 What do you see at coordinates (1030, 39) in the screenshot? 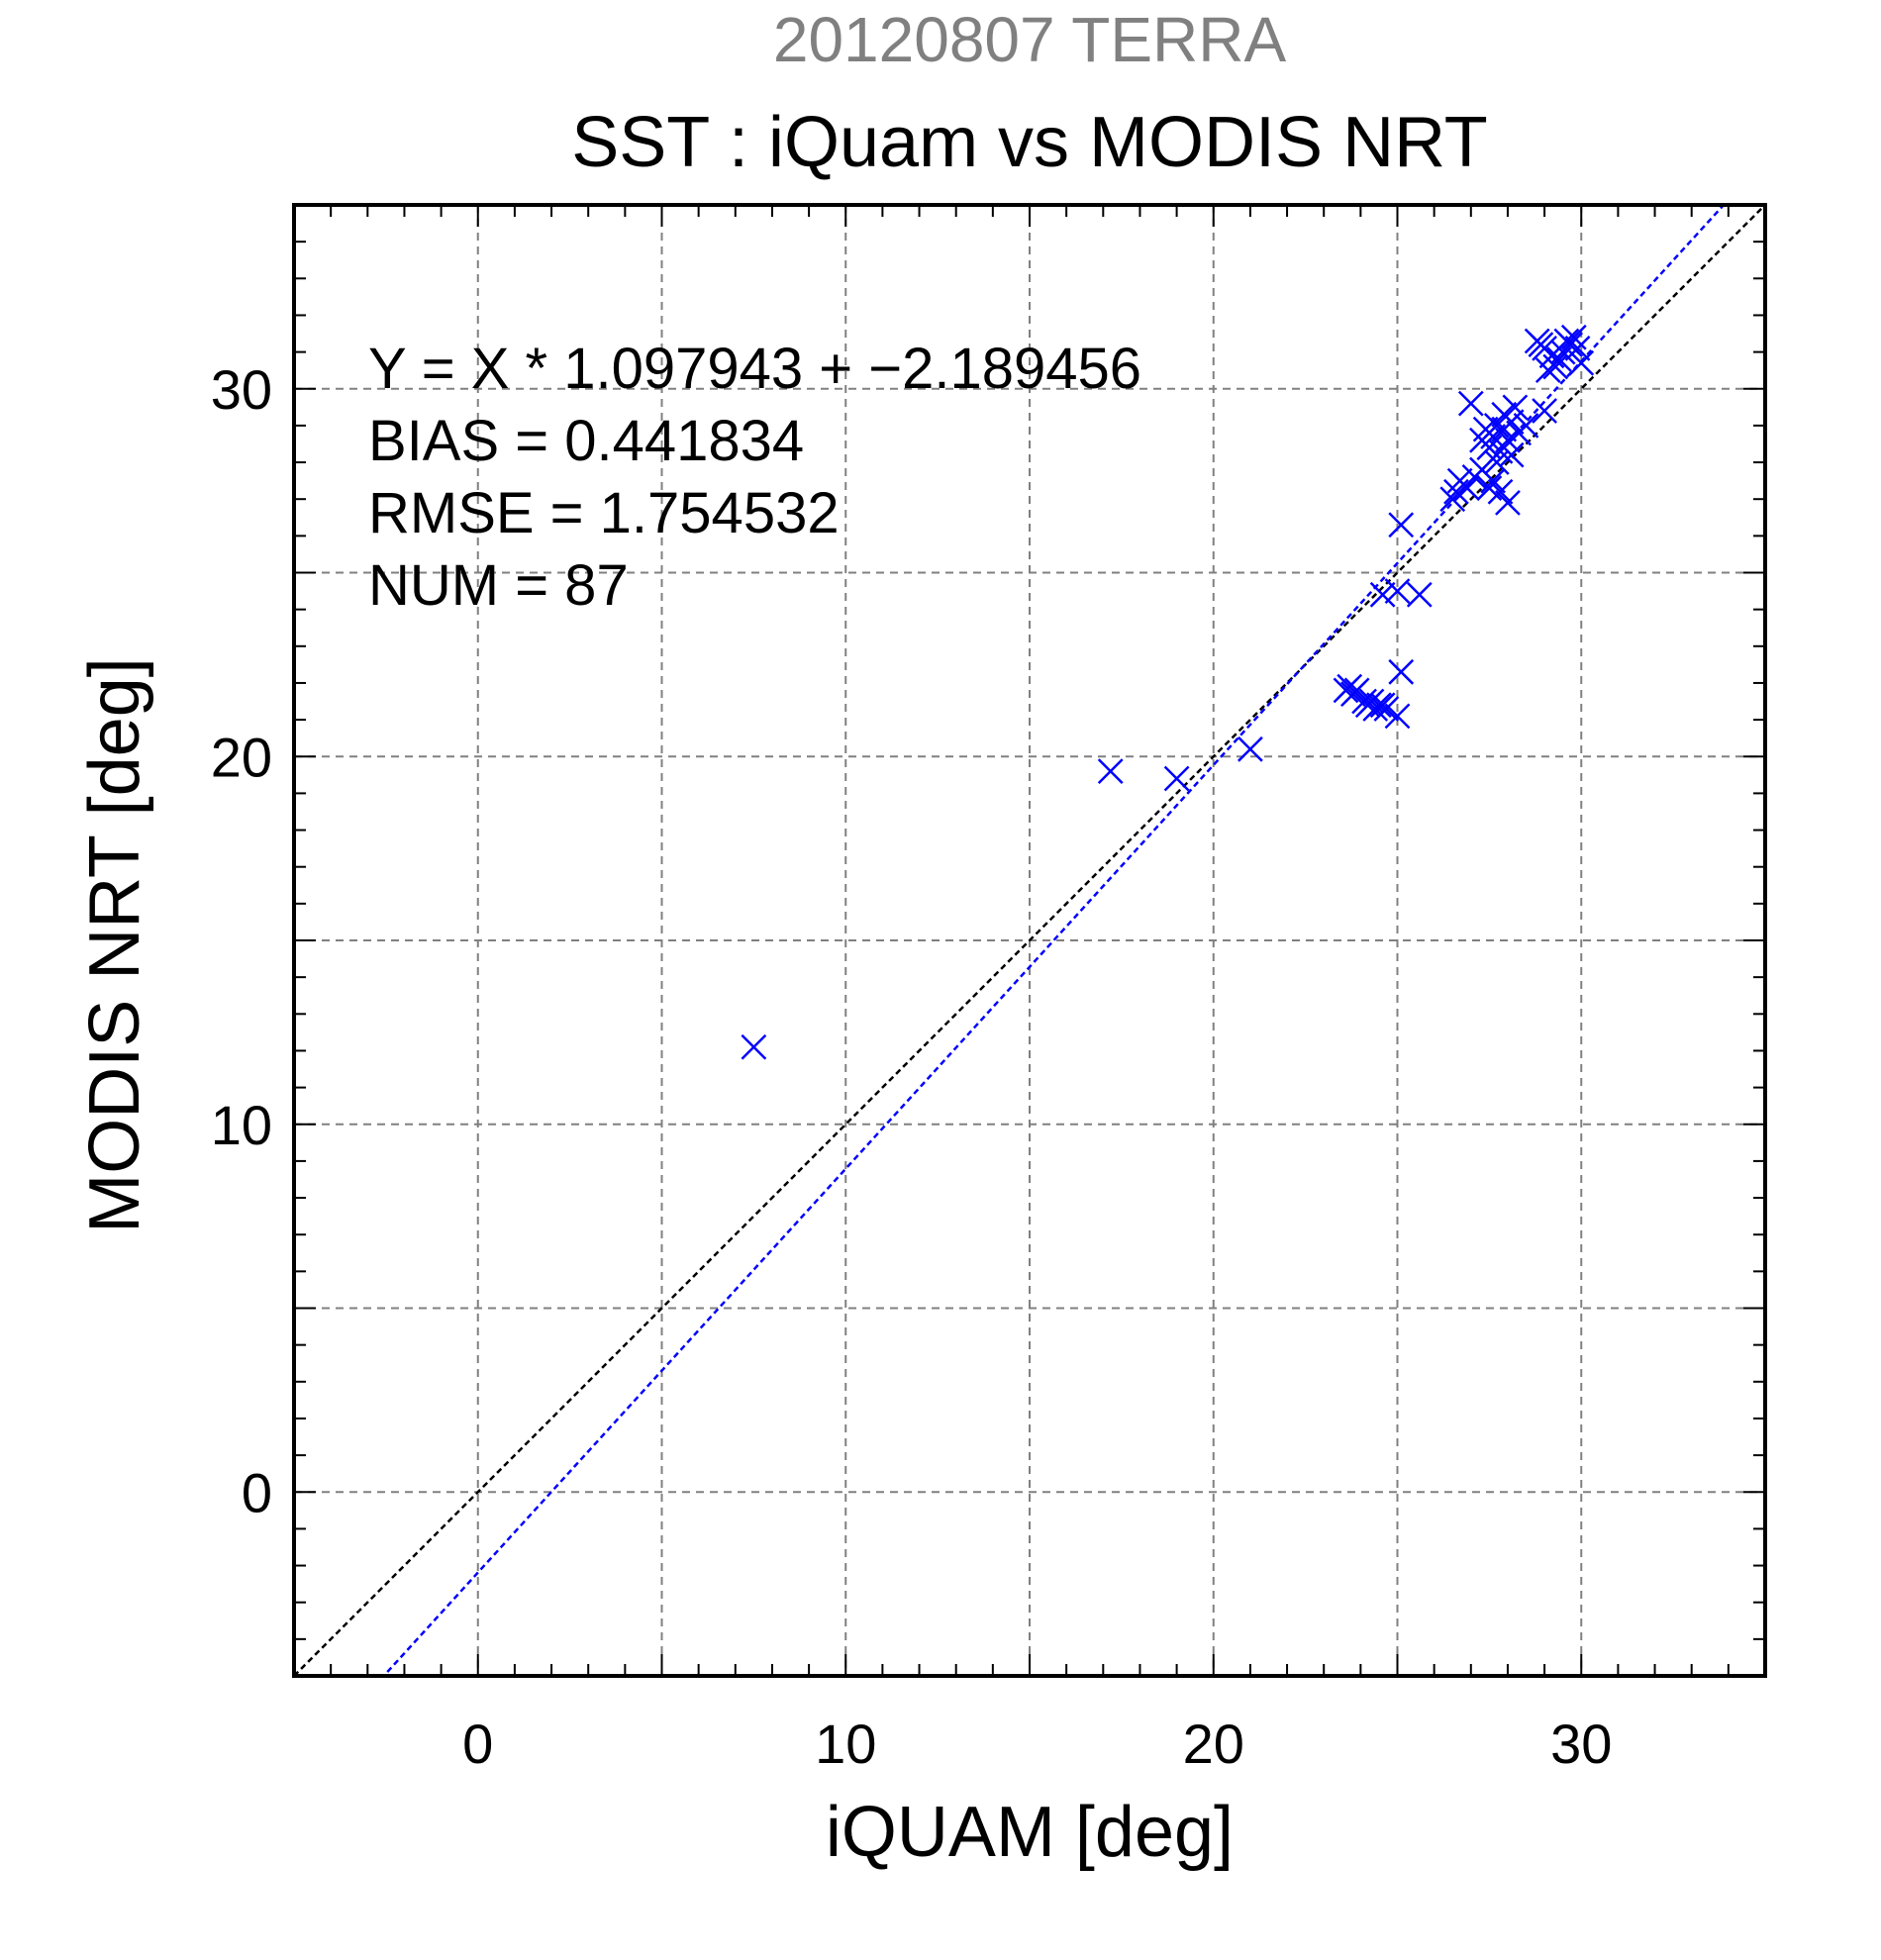
I see `chart-supertitle: 20120807 TERRA` at bounding box center [1030, 39].